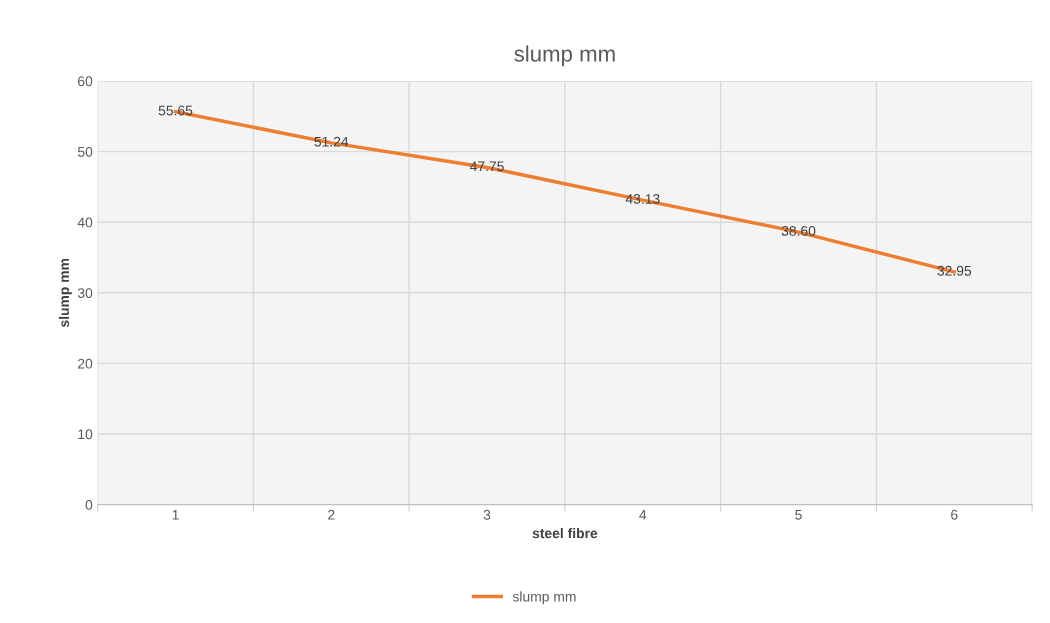 The height and width of the screenshot is (623, 1050). Describe the element at coordinates (331, 514) in the screenshot. I see `x-tick-label: 2` at that location.